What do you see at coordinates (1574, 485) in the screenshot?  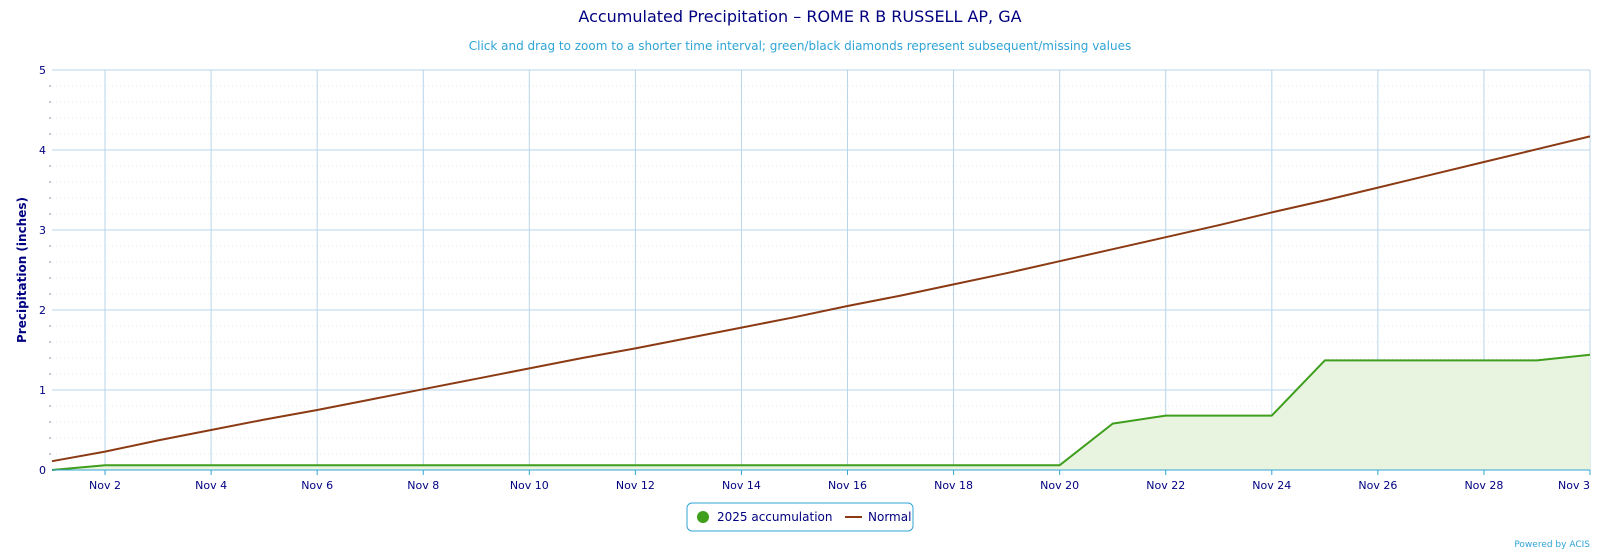 I see `x-tick-label: Nov 3` at bounding box center [1574, 485].